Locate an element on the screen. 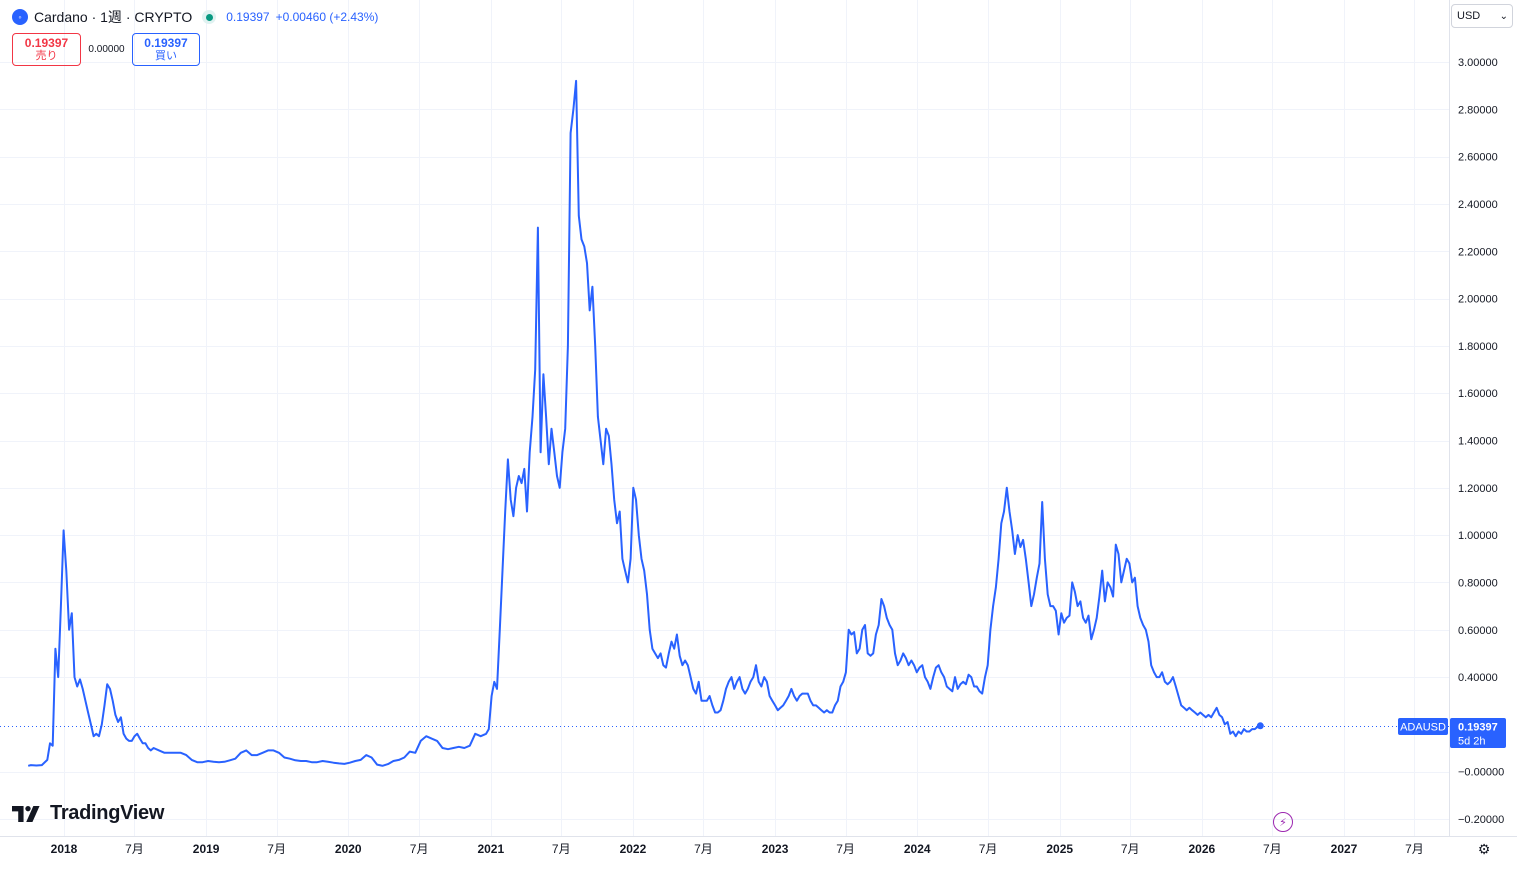  y-tick-label: 2.20000 is located at coordinates (1478, 252).